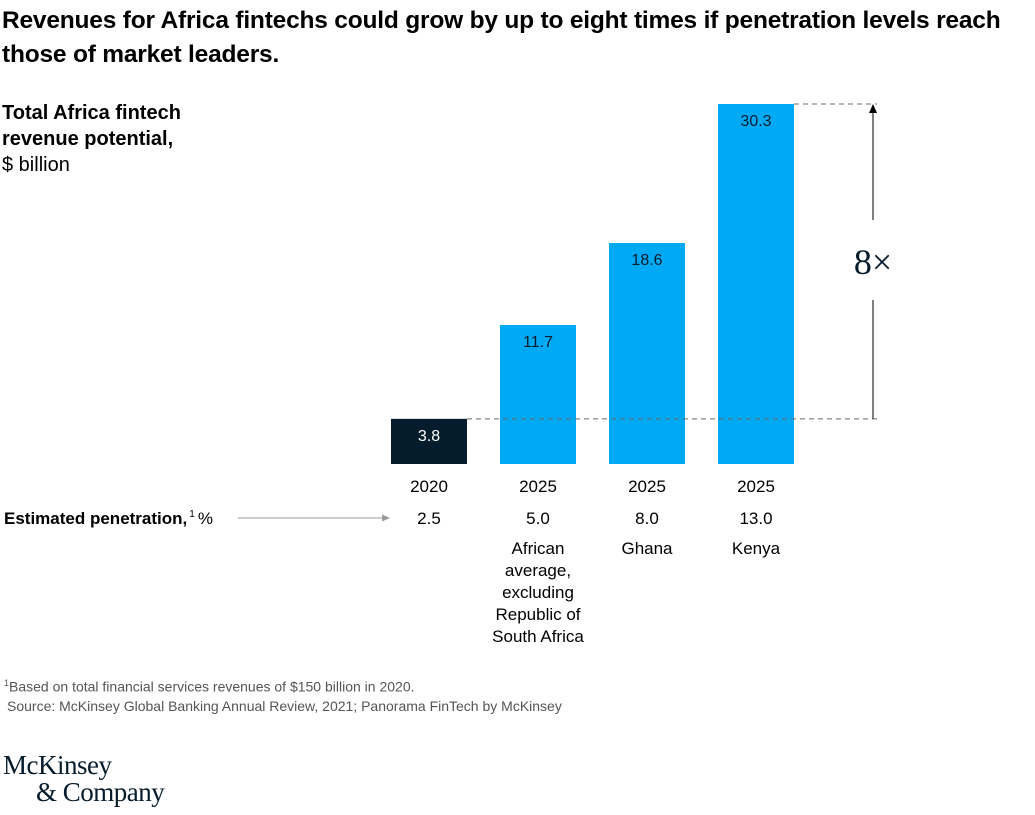 This screenshot has height=815, width=1035. Describe the element at coordinates (57, 765) in the screenshot. I see `logo-line-1: McKinsey` at that location.